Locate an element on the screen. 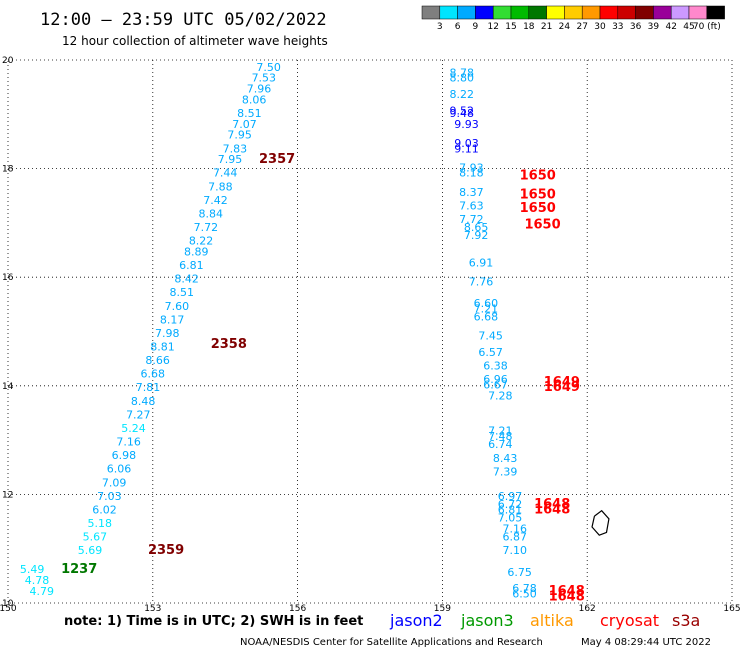 The width and height of the screenshot is (740, 650). scale-label: 9 is located at coordinates (476, 27).